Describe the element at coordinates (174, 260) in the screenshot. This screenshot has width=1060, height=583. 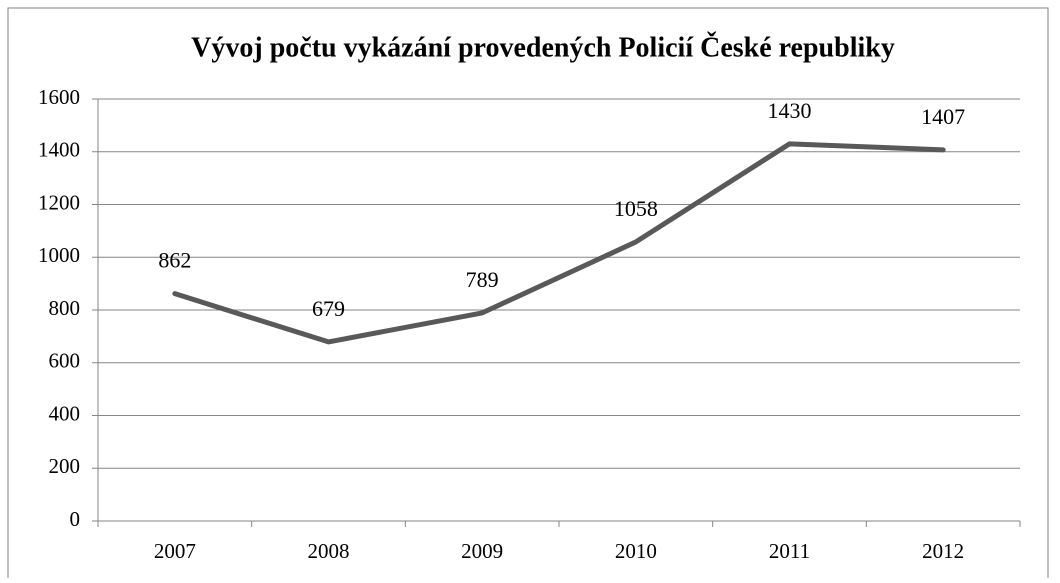
I see `data-label: 862` at that location.